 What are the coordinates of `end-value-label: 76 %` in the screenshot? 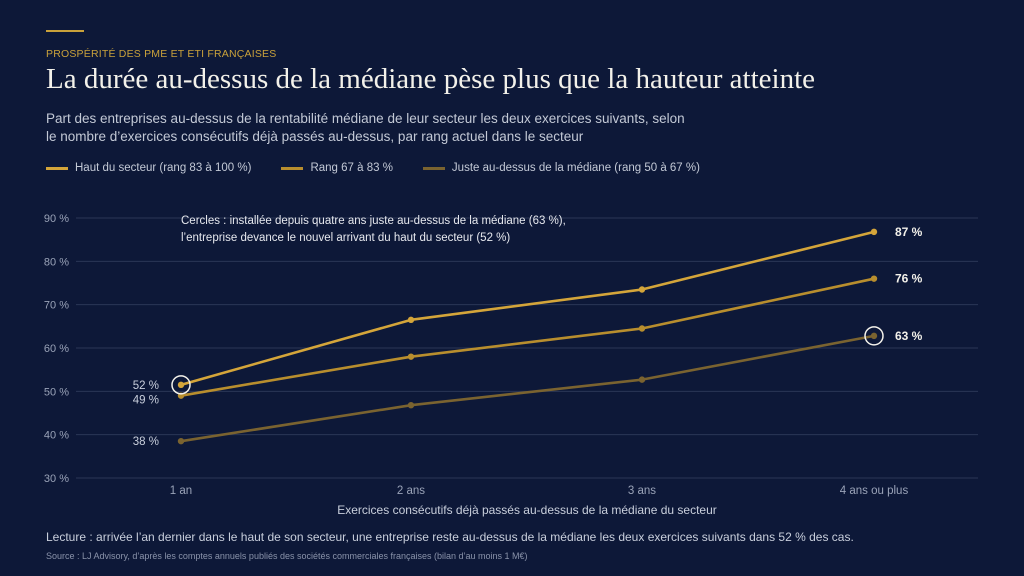 It's located at (909, 279).